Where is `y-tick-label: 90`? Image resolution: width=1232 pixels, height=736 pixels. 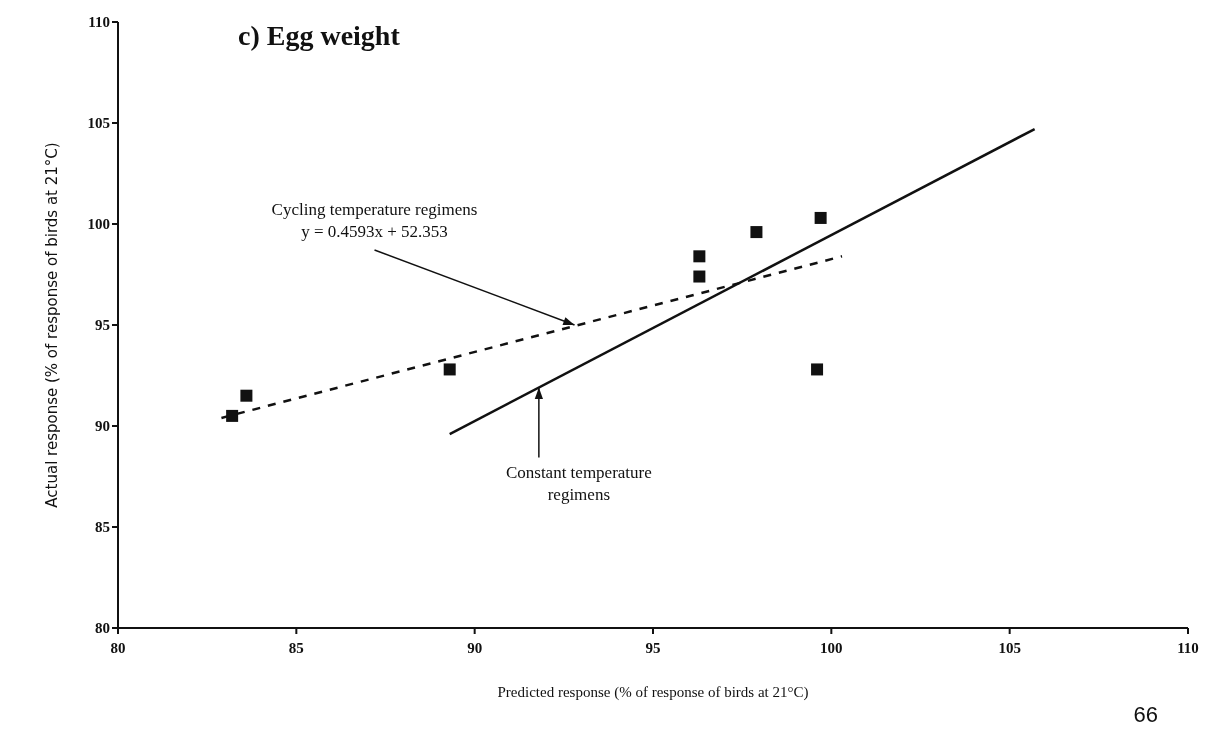 y-tick-label: 90 is located at coordinates (102, 426).